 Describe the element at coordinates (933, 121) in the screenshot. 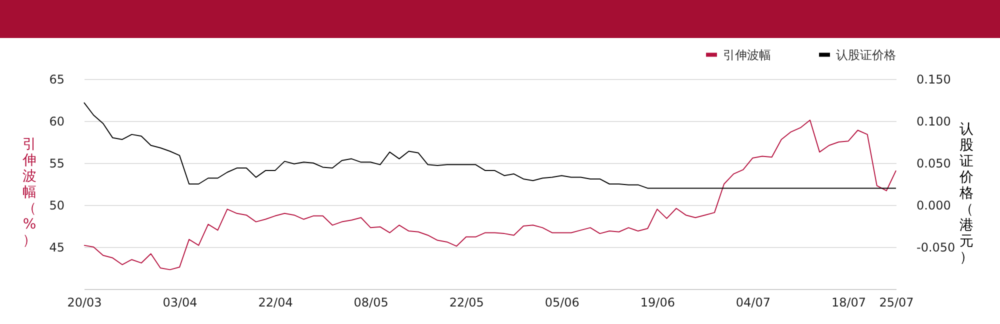

I see `y2-tick-label: 0.100` at that location.